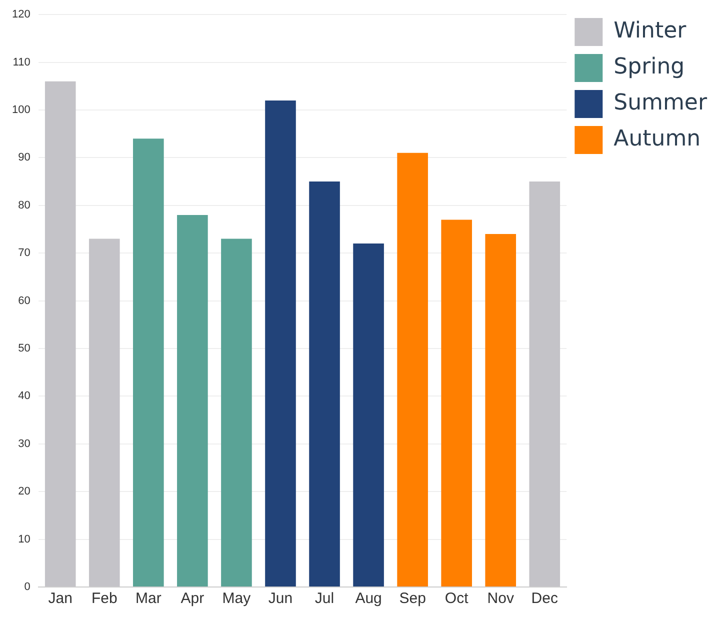 This screenshot has width=723, height=617. I want to click on x-tick-label: Oct, so click(457, 599).